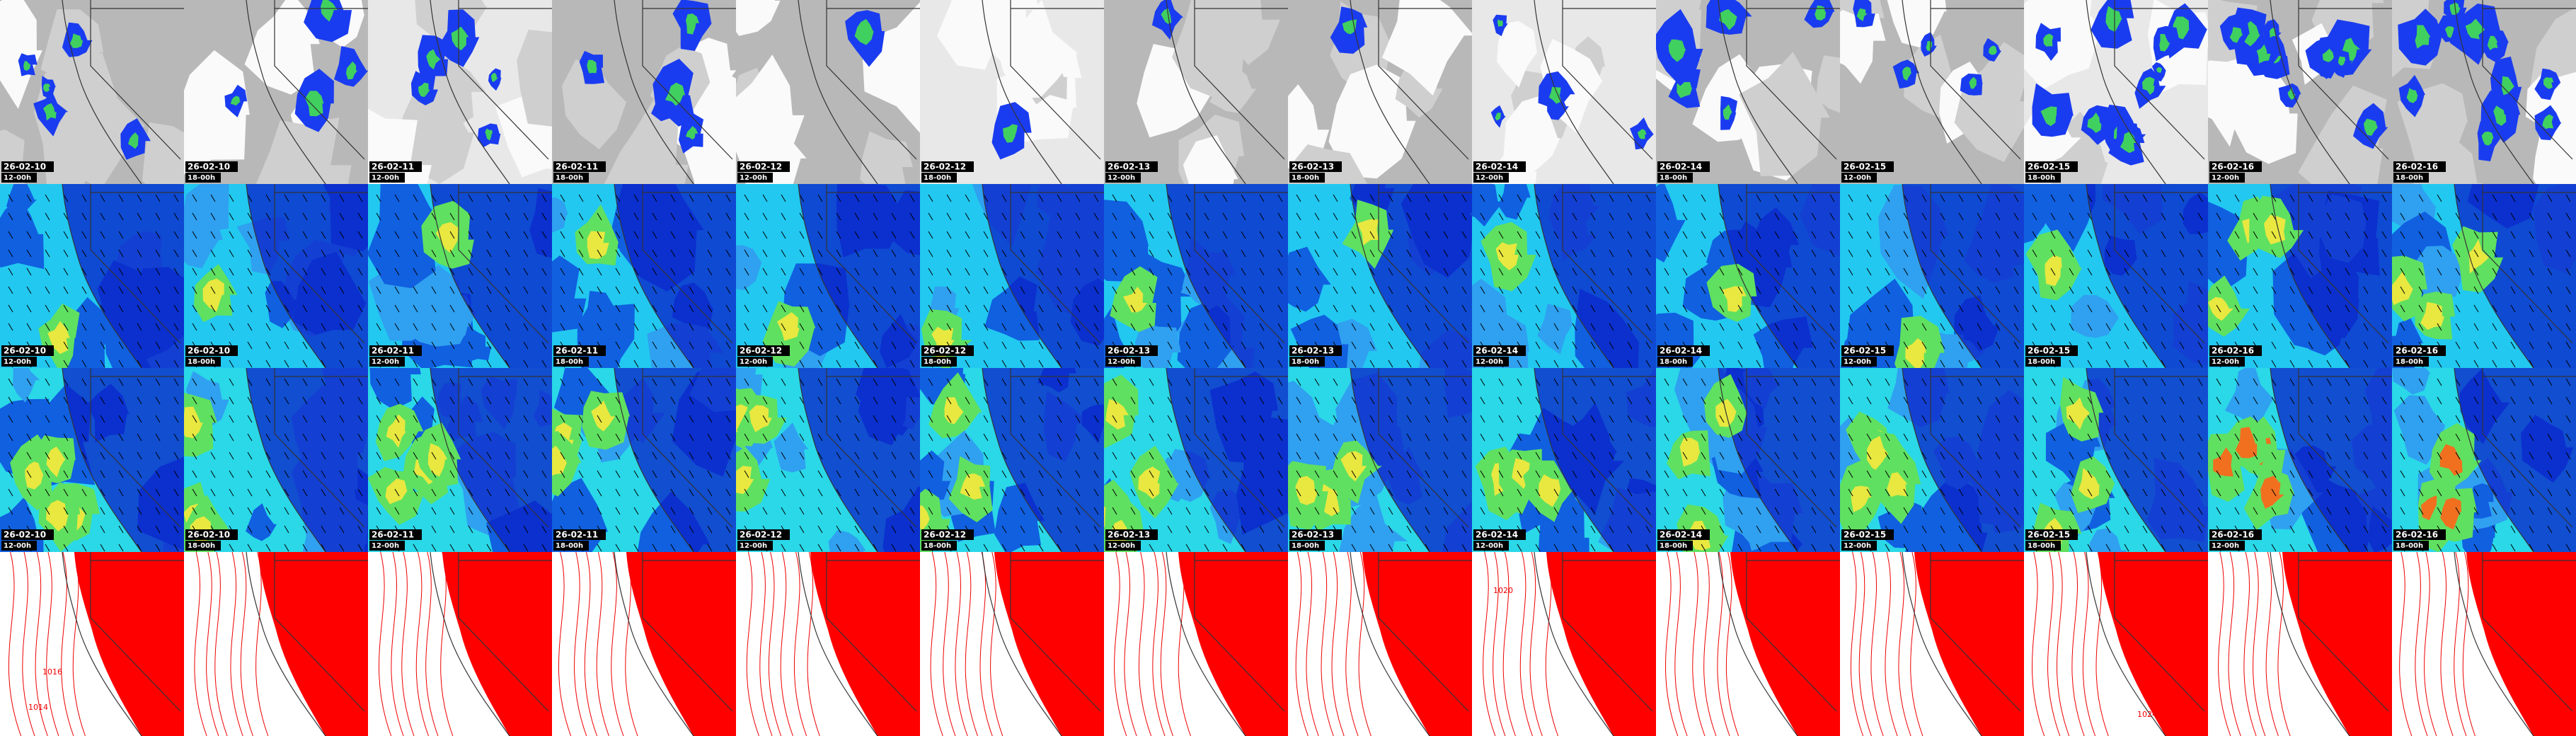 The image size is (2576, 736). Describe the element at coordinates (1488, 205) in the screenshot. I see `wind-area` at that location.